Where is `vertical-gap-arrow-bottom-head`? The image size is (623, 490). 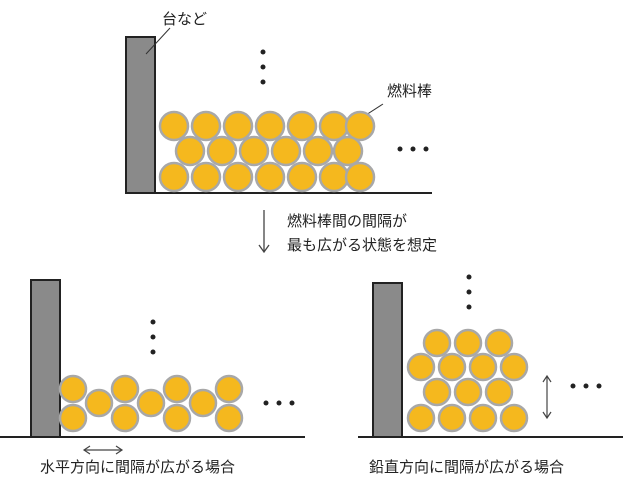 vertical-gap-arrow-bottom-head is located at coordinates (547, 415).